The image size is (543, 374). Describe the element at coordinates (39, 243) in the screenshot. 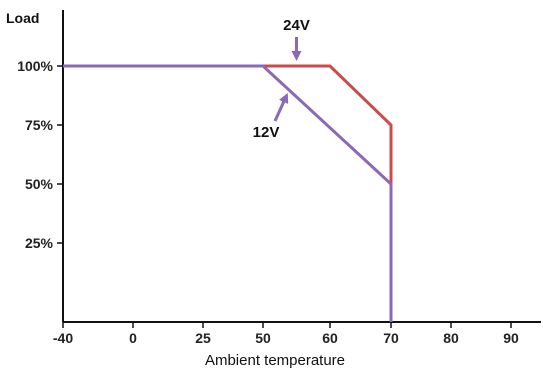

I see `y-tick-label: 25%` at that location.